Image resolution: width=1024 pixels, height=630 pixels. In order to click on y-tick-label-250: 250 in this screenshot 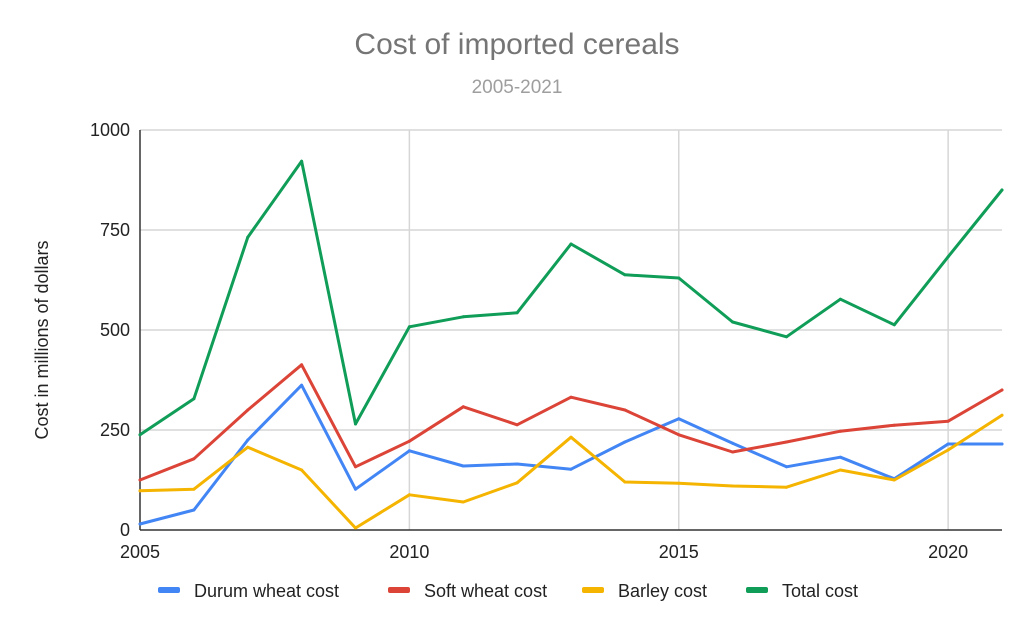, I will do `click(115, 430)`.